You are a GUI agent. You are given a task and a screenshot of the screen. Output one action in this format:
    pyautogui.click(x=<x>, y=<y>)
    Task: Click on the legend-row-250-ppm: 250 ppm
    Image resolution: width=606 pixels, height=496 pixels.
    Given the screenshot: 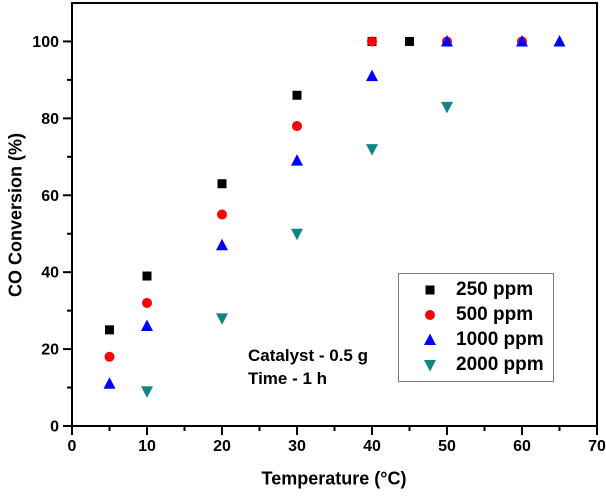 What is the action you would take?
    pyautogui.click(x=476, y=290)
    